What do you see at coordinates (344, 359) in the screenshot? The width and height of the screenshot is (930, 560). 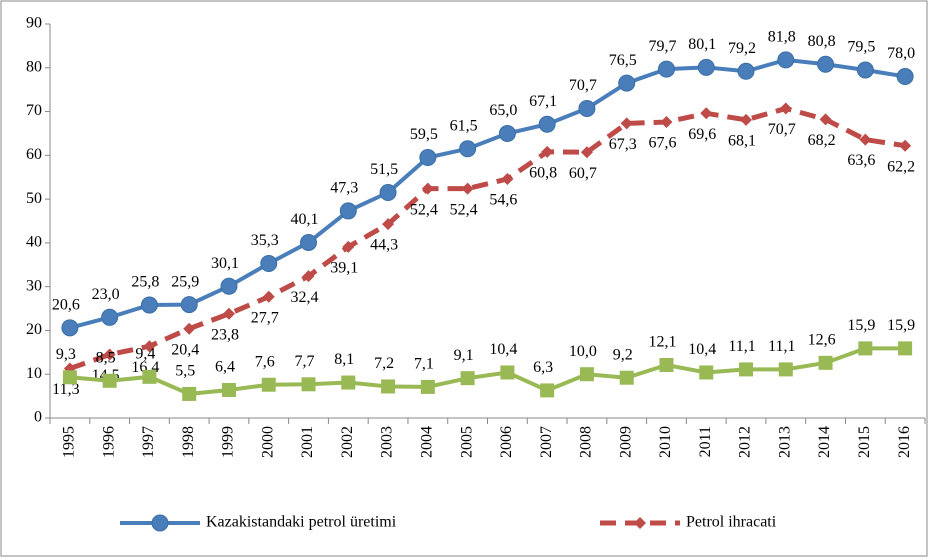 I see `data-label: 8,1` at bounding box center [344, 359].